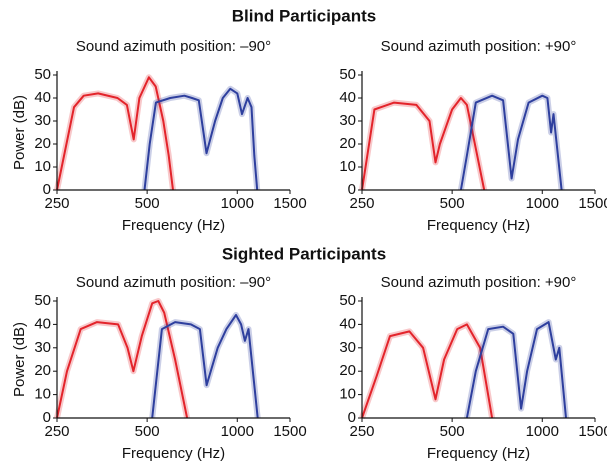 The width and height of the screenshot is (607, 463). I want to click on section-heading: Blind Participants, so click(304, 15).